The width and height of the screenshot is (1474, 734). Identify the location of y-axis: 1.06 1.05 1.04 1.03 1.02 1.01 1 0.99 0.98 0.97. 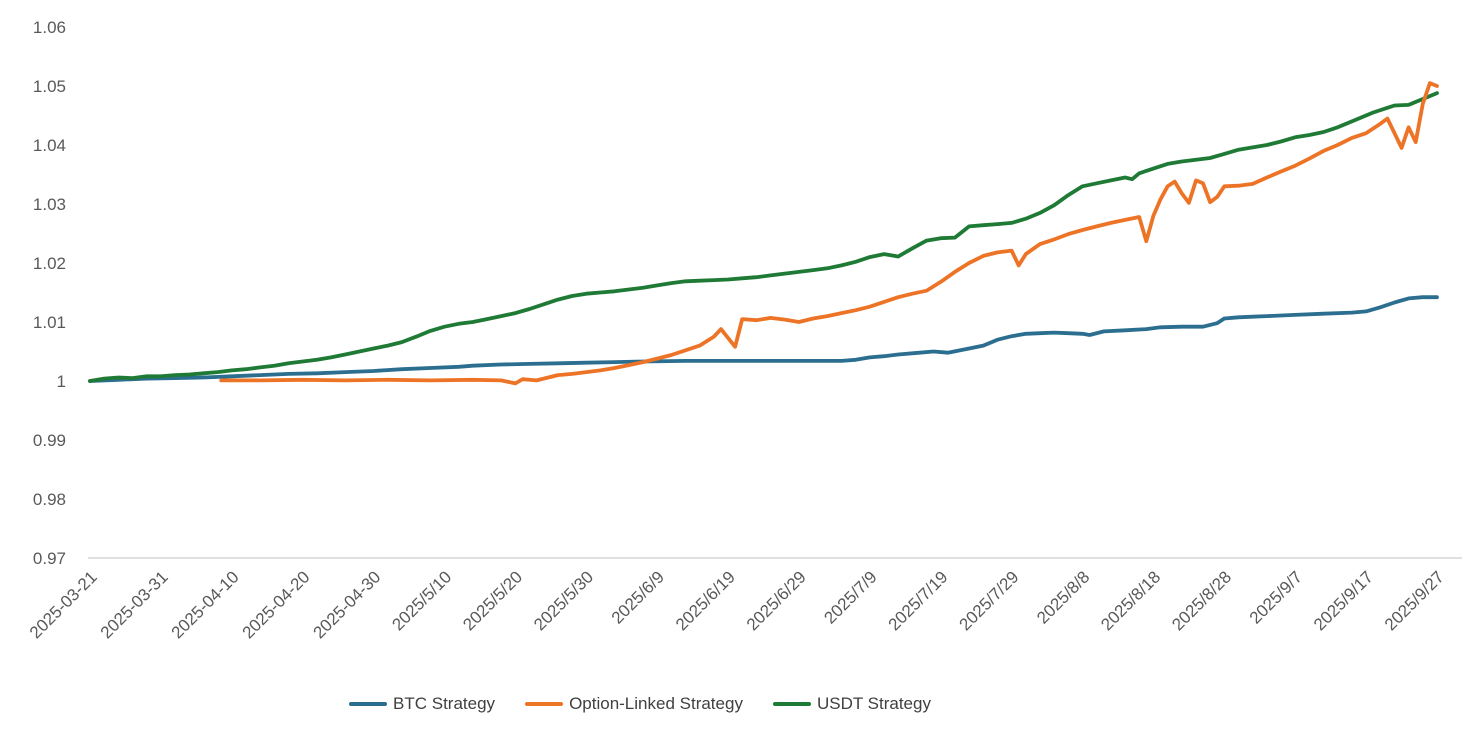
(49, 293).